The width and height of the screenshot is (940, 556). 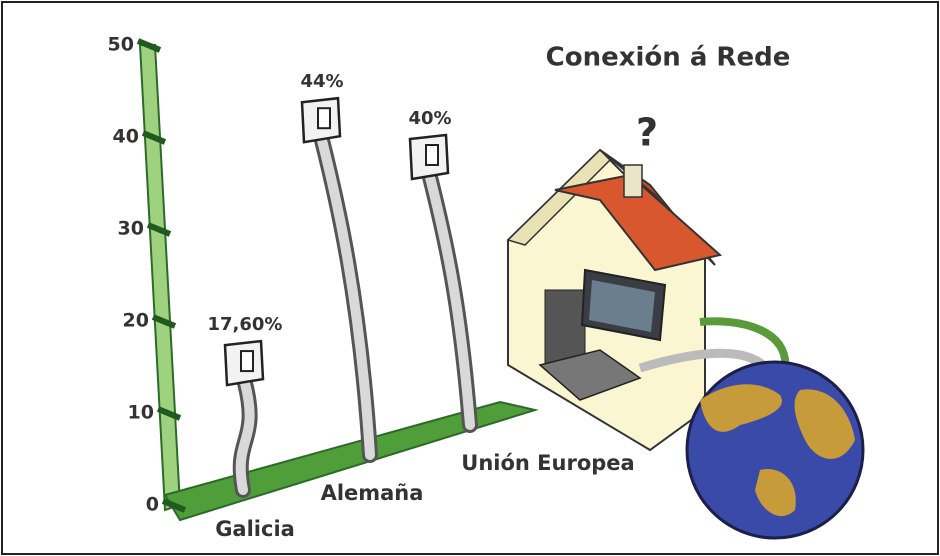 I want to click on y-tick-label: 10, so click(x=141, y=413).